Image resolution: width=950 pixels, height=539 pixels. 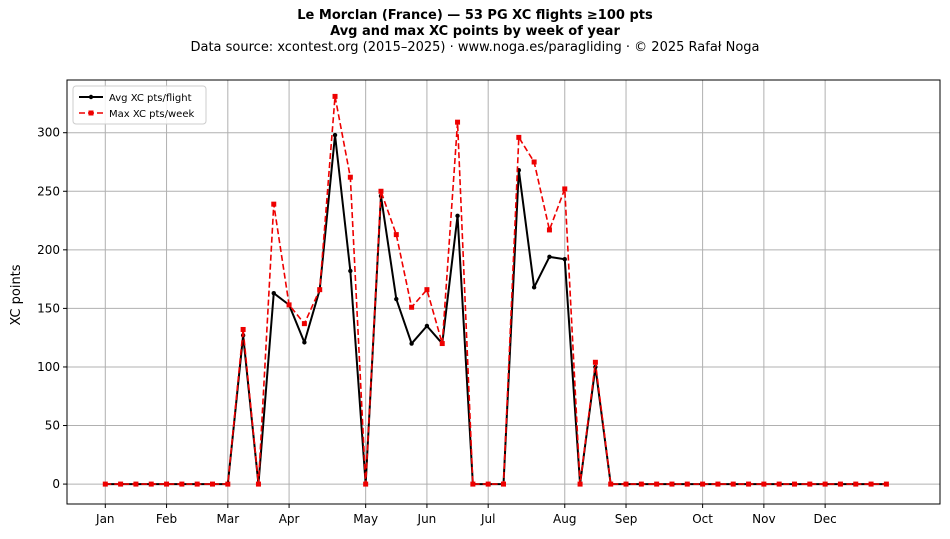 I want to click on x-tick-label: Jun, so click(x=427, y=519).